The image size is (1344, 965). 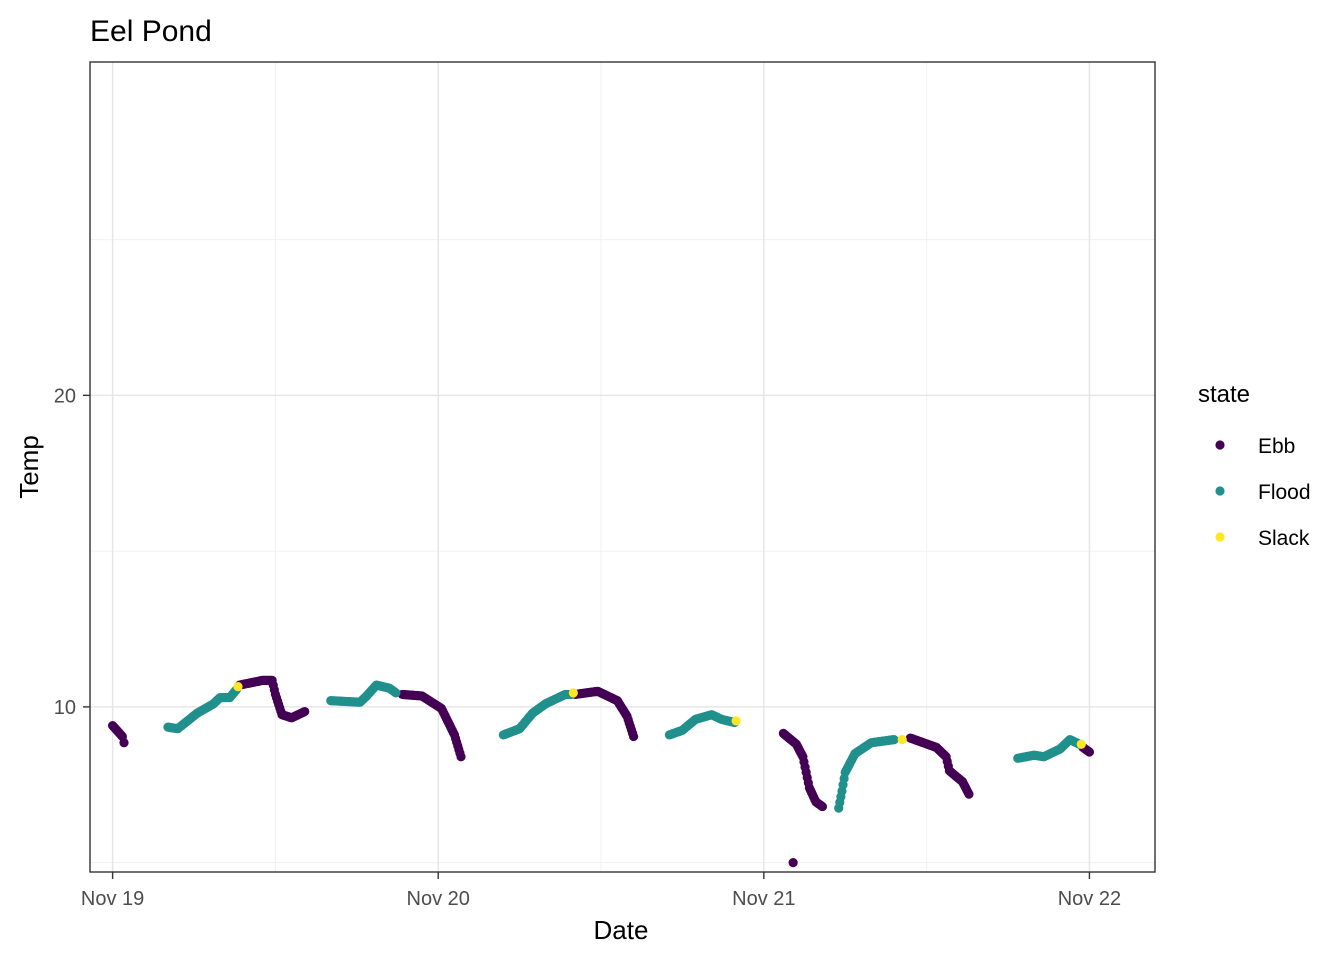 I want to click on legend-key-ebb, so click(x=1220, y=445).